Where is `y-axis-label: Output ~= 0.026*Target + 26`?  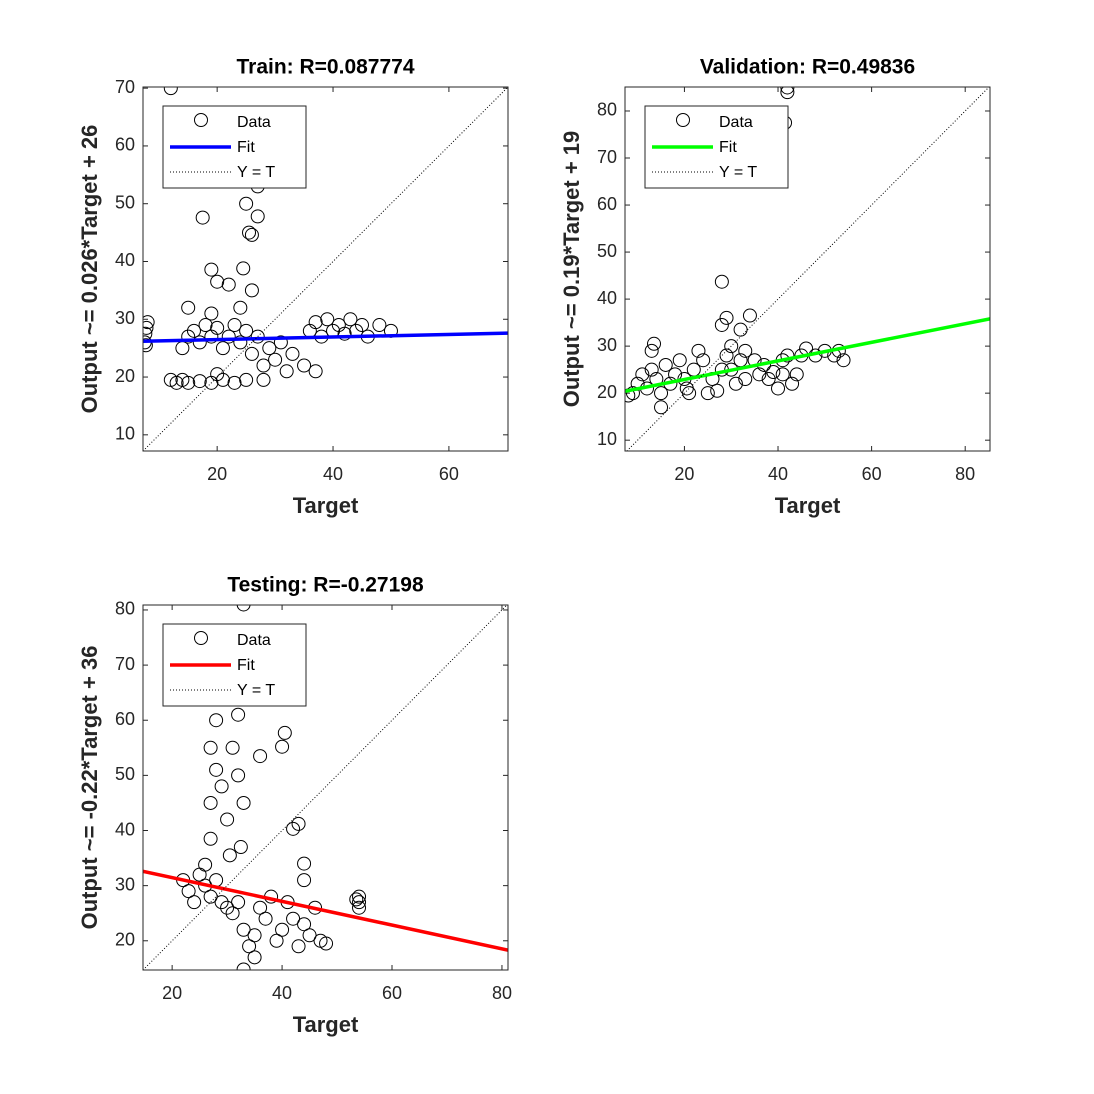
y-axis-label: Output ~= 0.026*Target + 26 is located at coordinates (89, 269).